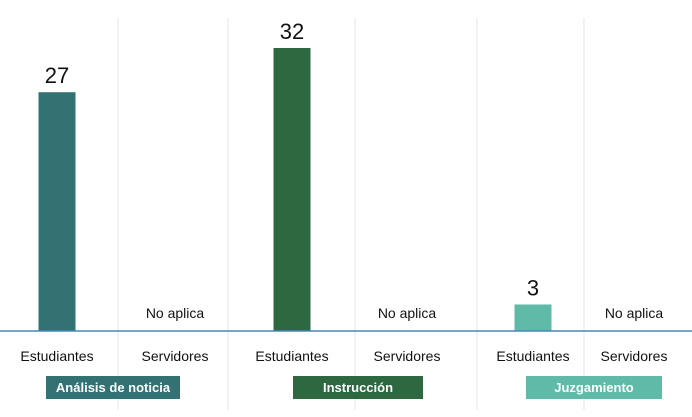 The image size is (692, 417). Describe the element at coordinates (533, 317) in the screenshot. I see `bar-juzgamiento-estudiantes` at that location.